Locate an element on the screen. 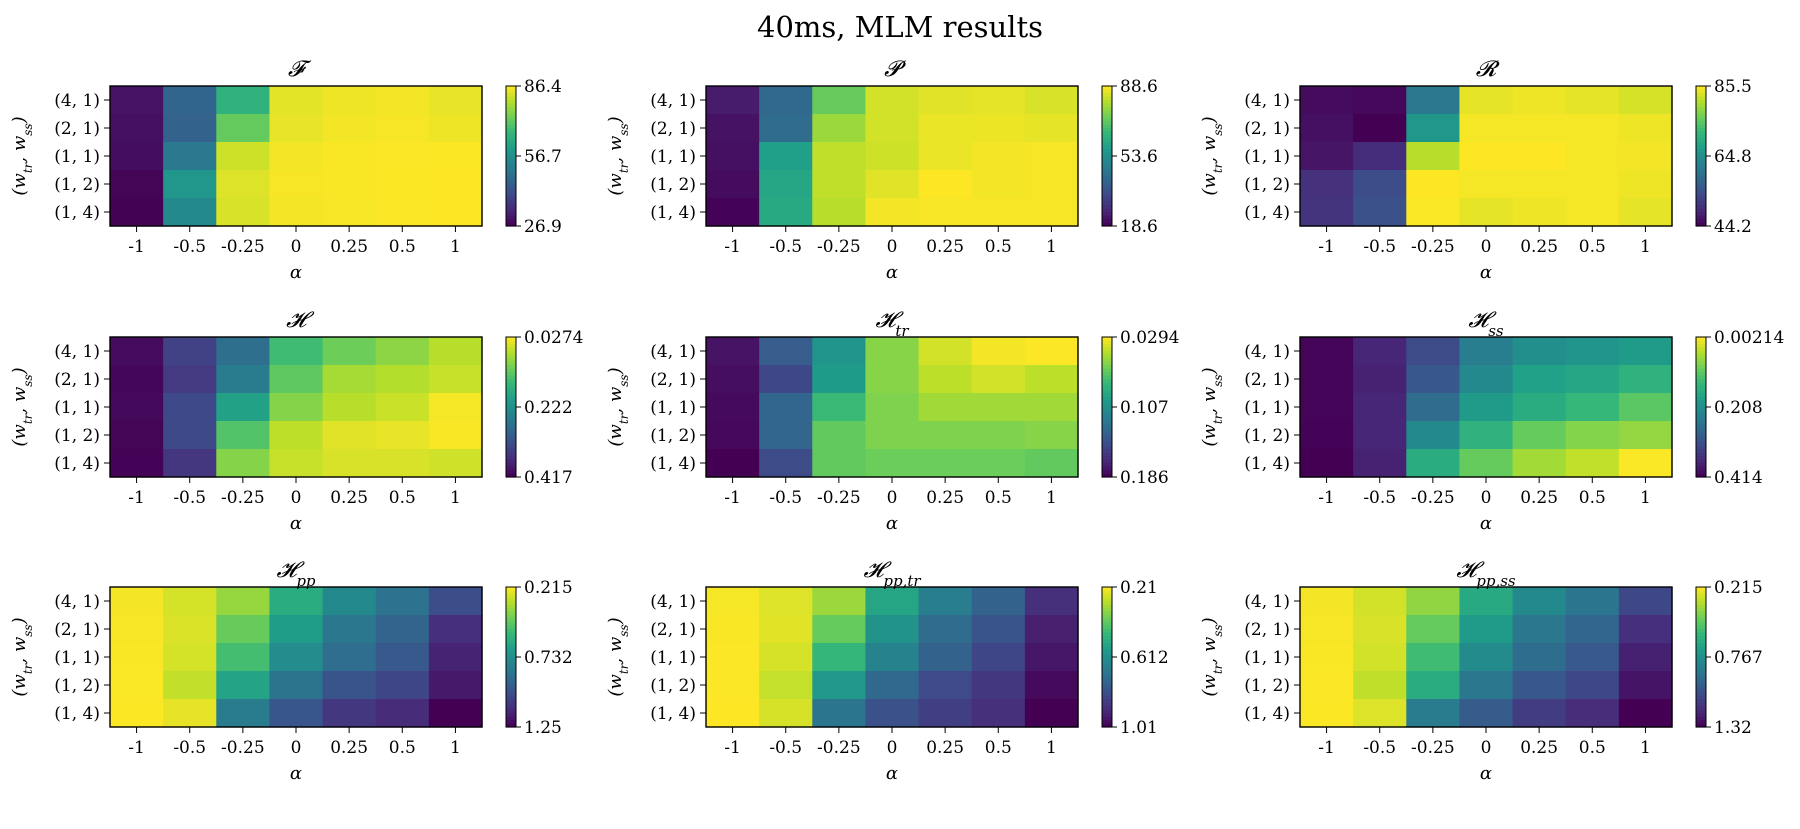 This screenshot has height=829, width=1800. y-axis-label: (wtr, wss) is located at coordinates (1212, 406).